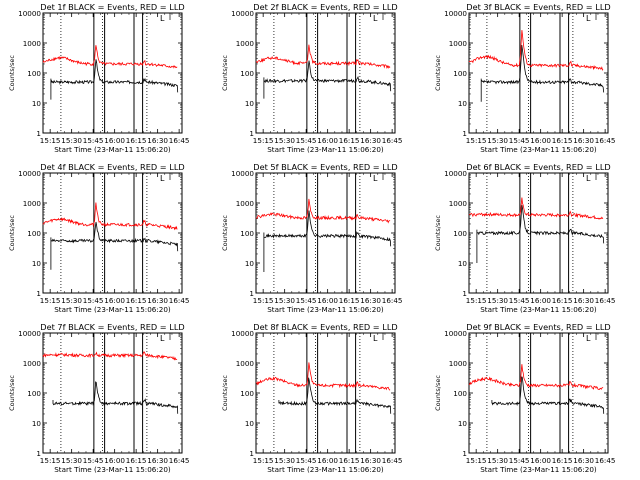 The image size is (640, 480). I want to click on panel-title: Det 2f BLACK = Events, RED = LLD, so click(325, 7).